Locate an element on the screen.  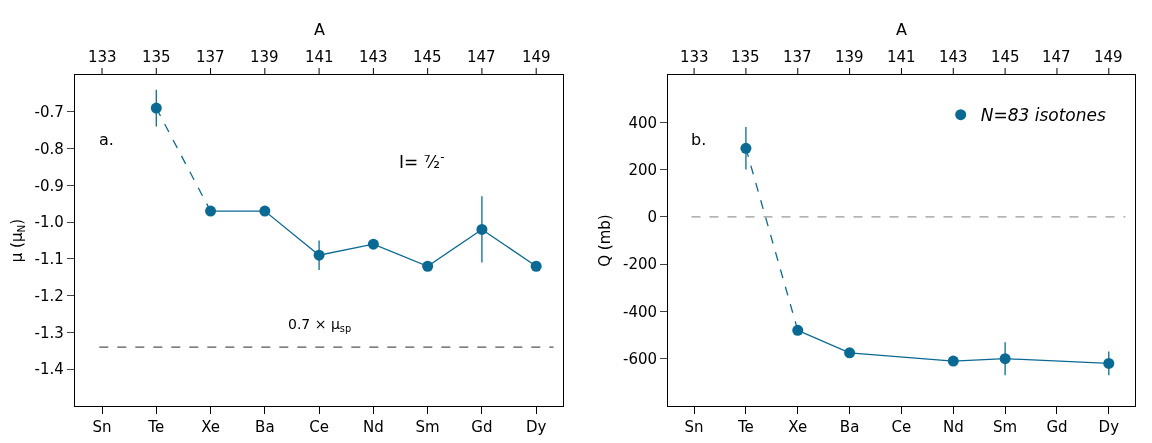
annotation: b. is located at coordinates (699, 139).